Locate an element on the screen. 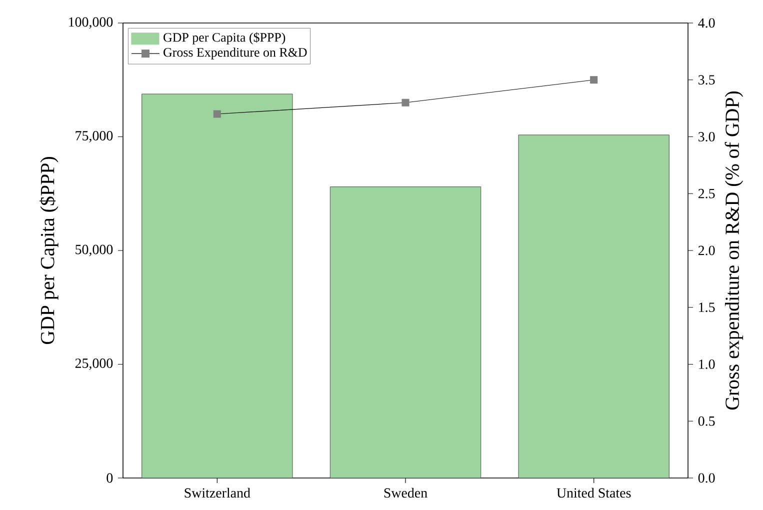 The image size is (763, 510). y-tick-label: 100,000 is located at coordinates (91, 23).